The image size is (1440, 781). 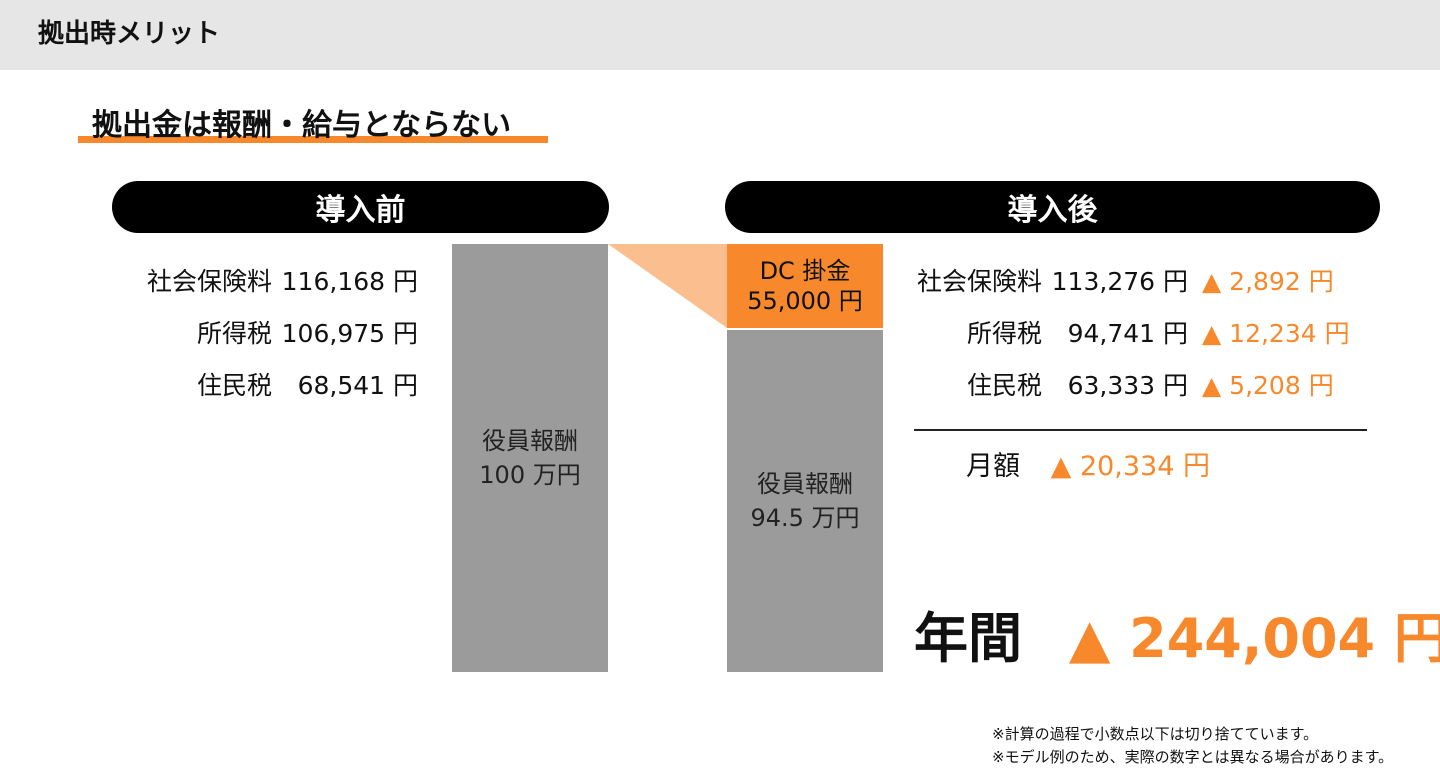 I want to click on before-row-social-insurance: 社会保険料 116,168 円, so click(x=209, y=282).